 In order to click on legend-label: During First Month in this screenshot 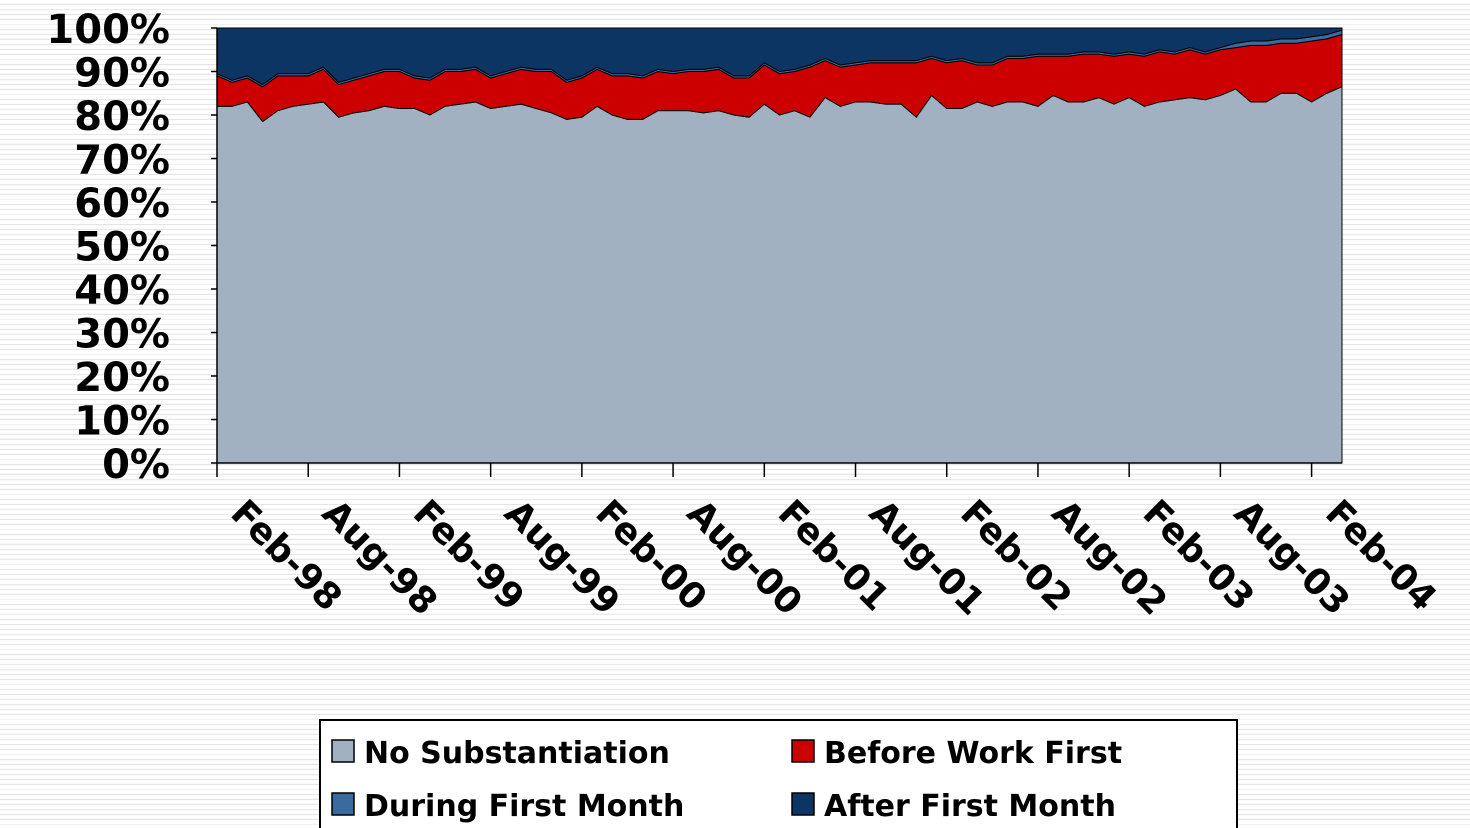, I will do `click(524, 806)`.